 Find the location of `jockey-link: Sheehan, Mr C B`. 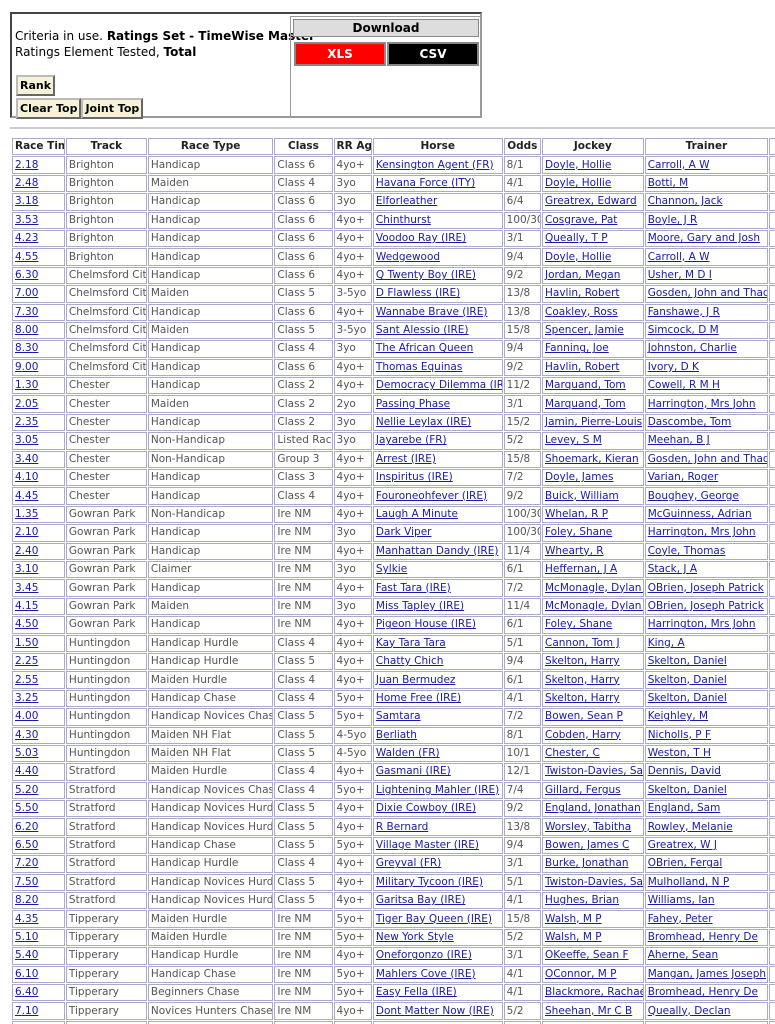

jockey-link: Sheehan, Mr C B is located at coordinates (589, 1010).